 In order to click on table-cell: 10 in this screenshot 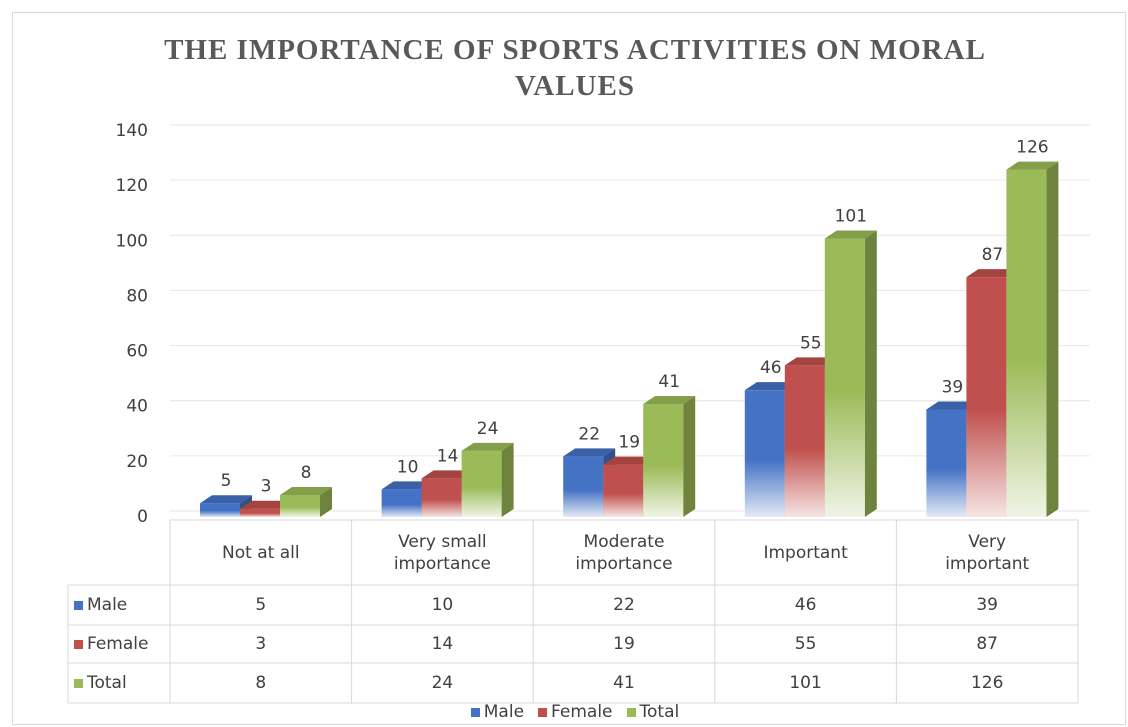, I will do `click(443, 605)`.